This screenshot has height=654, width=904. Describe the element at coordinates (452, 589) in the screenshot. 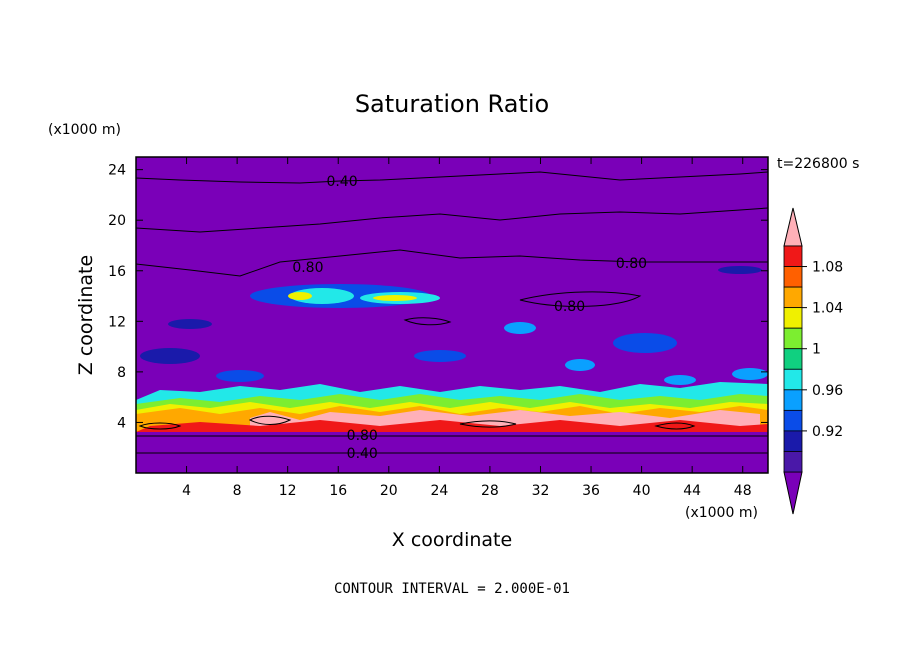

I see `contour-interval-footer: CONTOUR INTERVAL = 2.000E-01` at that location.